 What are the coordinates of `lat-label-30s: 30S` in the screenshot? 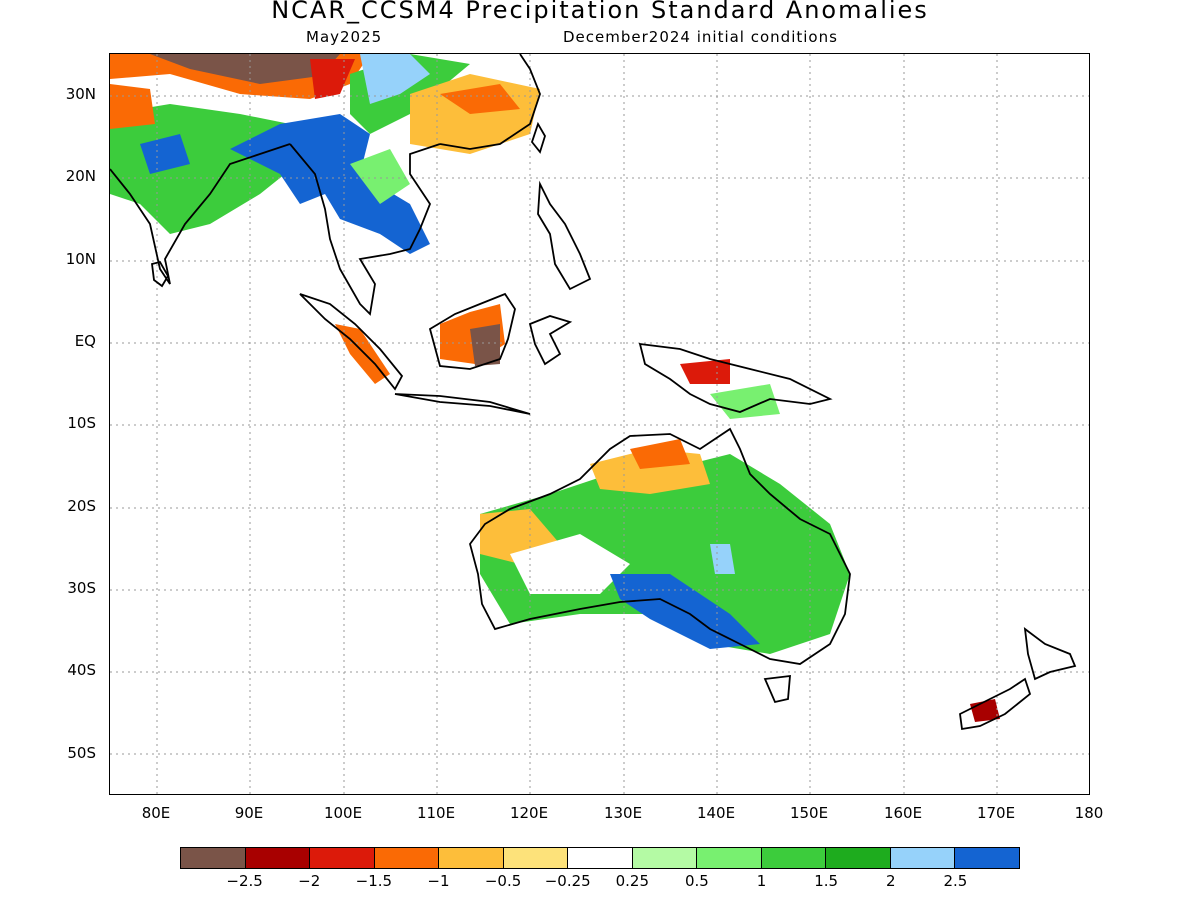 It's located at (81, 588).